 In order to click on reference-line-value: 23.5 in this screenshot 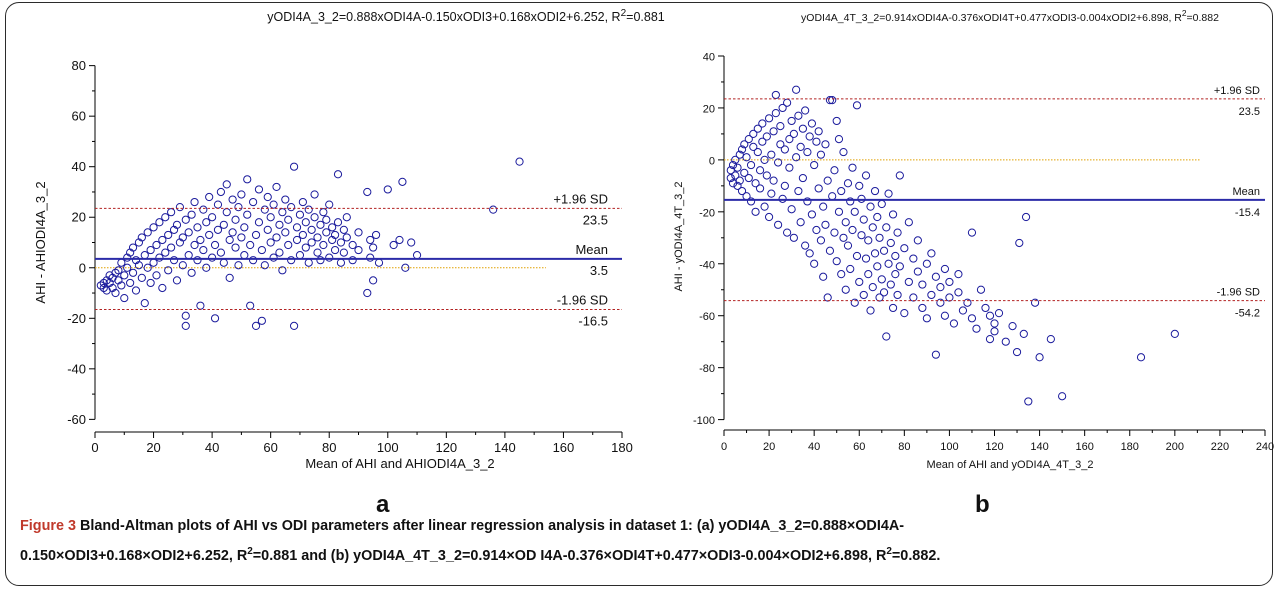, I will do `click(595, 219)`.